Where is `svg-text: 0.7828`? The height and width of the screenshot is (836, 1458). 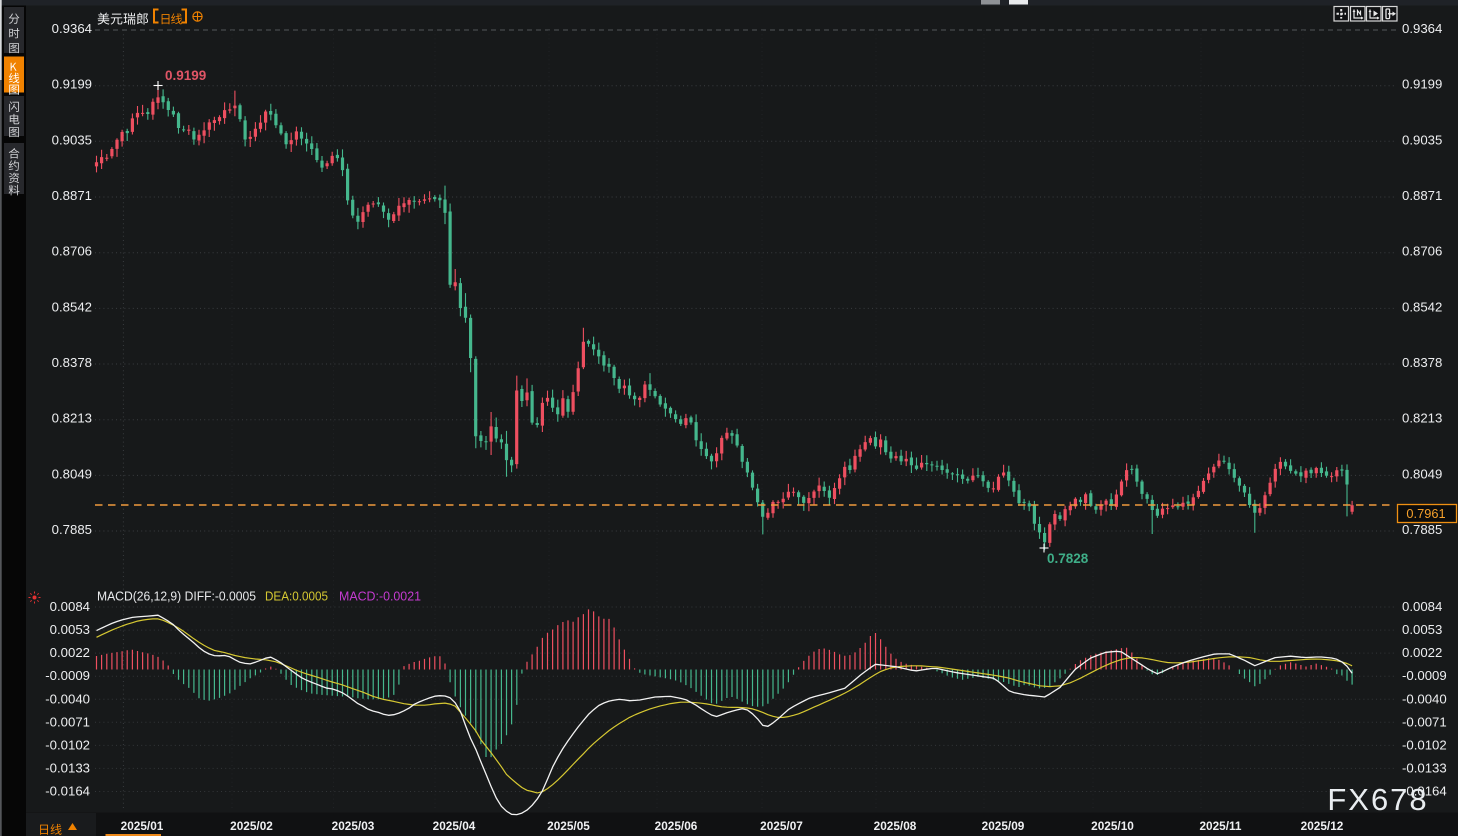 svg-text: 0.7828 is located at coordinates (1068, 558).